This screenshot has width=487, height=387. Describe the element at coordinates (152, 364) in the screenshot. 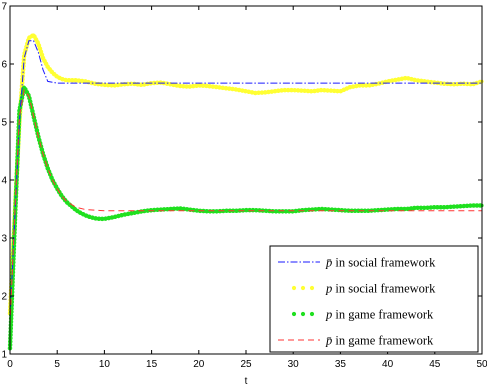

I see `x-tick-label: 15` at that location.